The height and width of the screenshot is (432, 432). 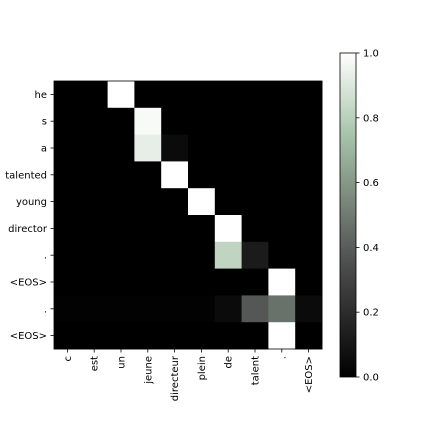 What do you see at coordinates (28, 229) in the screenshot?
I see `y-tick-label: director` at bounding box center [28, 229].